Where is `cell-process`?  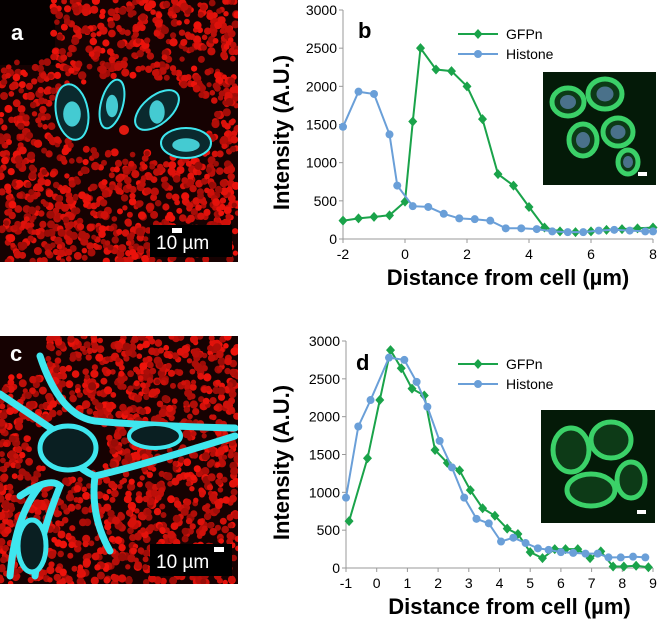
cell-process is located at coordinates (137, 392).